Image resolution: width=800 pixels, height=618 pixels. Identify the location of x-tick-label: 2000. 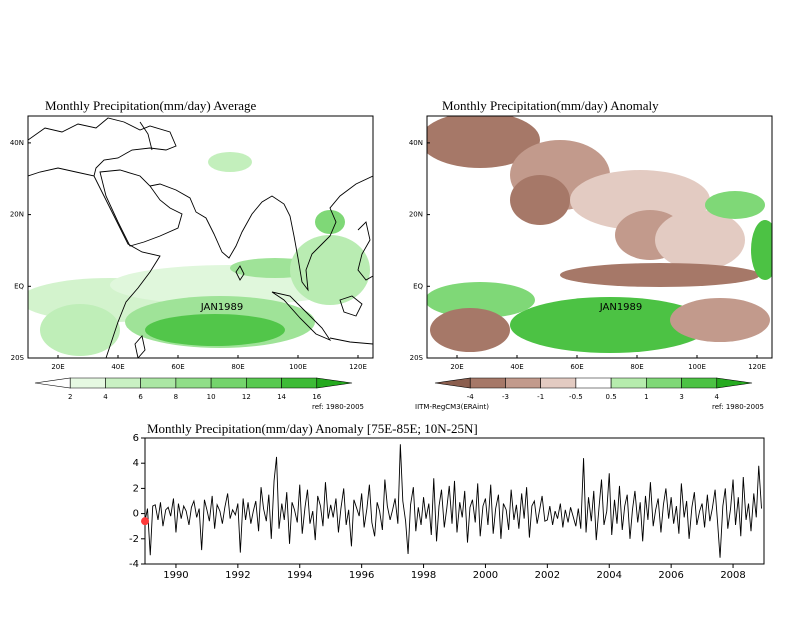
(485, 575).